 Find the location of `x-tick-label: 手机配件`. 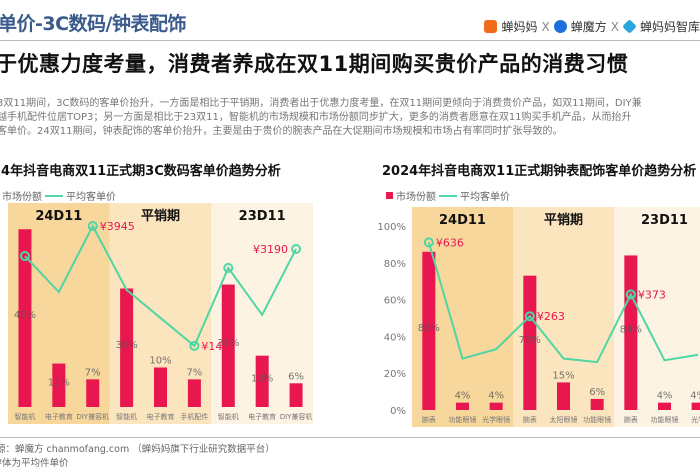

x-tick-label: 手机配件 is located at coordinates (194, 416).